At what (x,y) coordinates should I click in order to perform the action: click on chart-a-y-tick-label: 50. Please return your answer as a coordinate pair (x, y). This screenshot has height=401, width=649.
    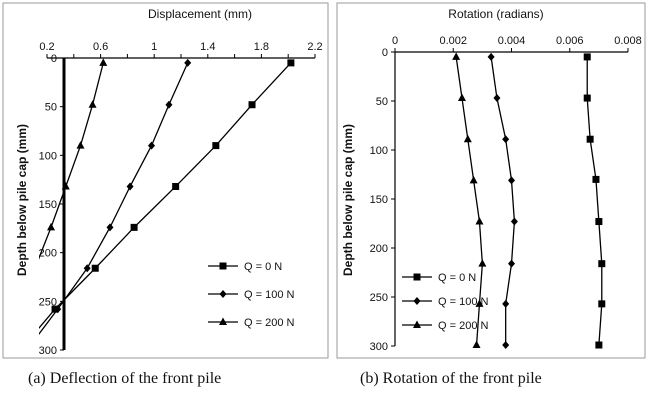
    Looking at the image, I should click on (51, 108).